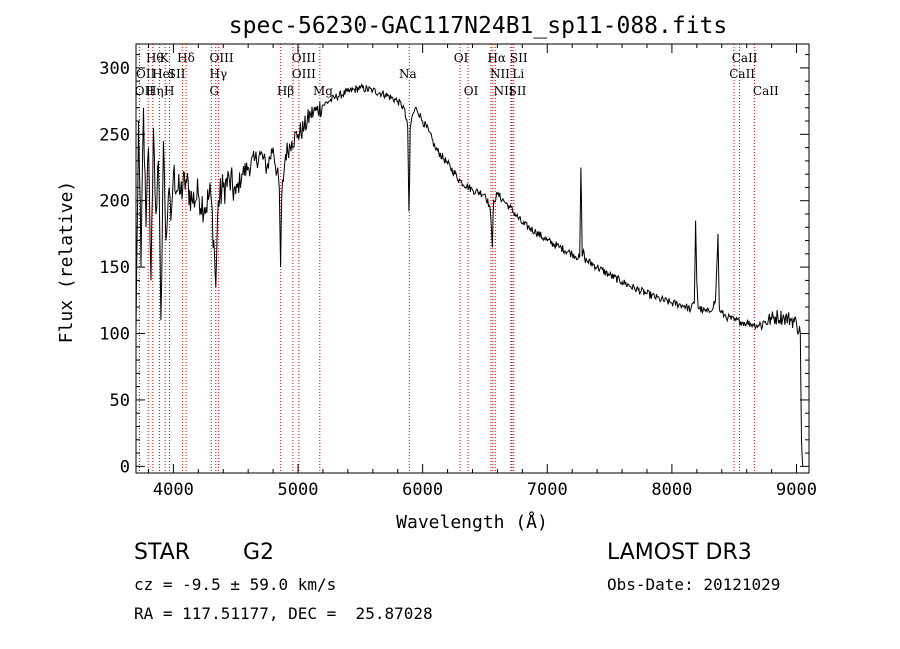 The image size is (900, 649). What do you see at coordinates (120, 401) in the screenshot?
I see `y-tick-label-1: 50` at bounding box center [120, 401].